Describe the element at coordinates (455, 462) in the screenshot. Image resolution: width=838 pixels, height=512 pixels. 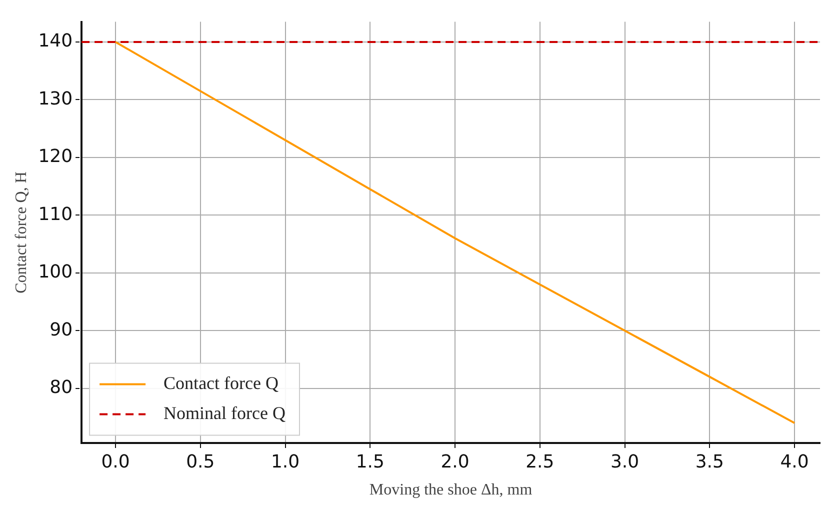
I see `x-tick-label: 2.0` at that location.